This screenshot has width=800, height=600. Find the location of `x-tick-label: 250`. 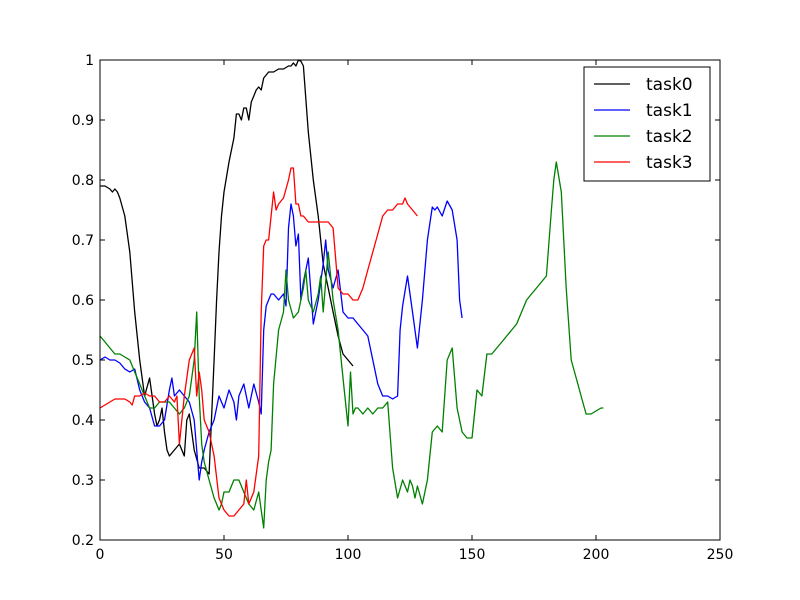

x-tick-label: 250 is located at coordinates (720, 555).